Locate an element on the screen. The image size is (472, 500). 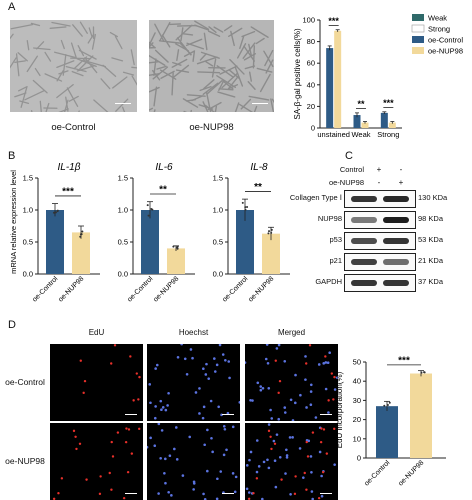
bar is located at coordinates (384, 120).